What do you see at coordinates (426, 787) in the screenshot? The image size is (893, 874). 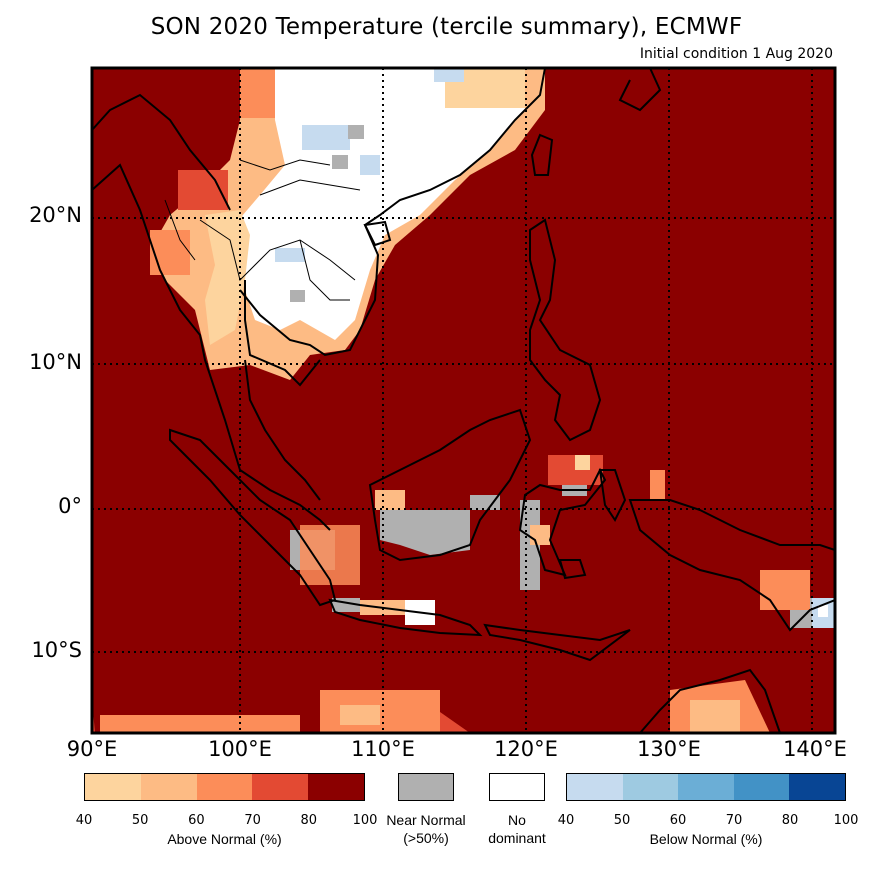 I see `near-normal-swatch` at bounding box center [426, 787].